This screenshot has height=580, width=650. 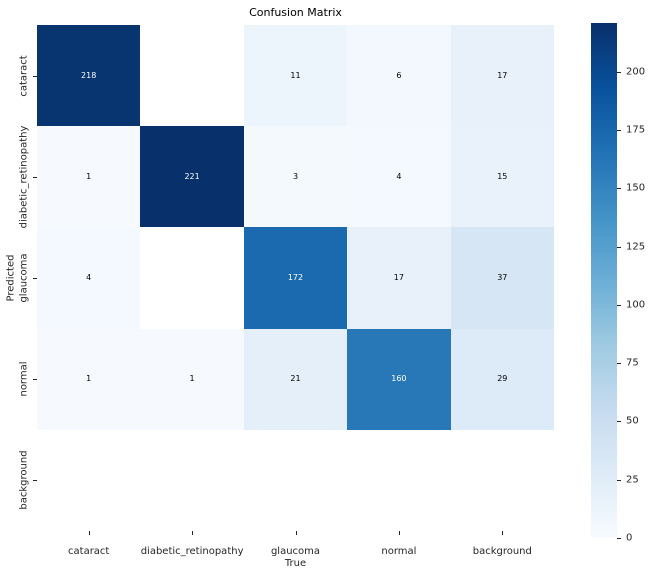 What do you see at coordinates (636, 247) in the screenshot?
I see `colorbar-tick-label: 125` at bounding box center [636, 247].